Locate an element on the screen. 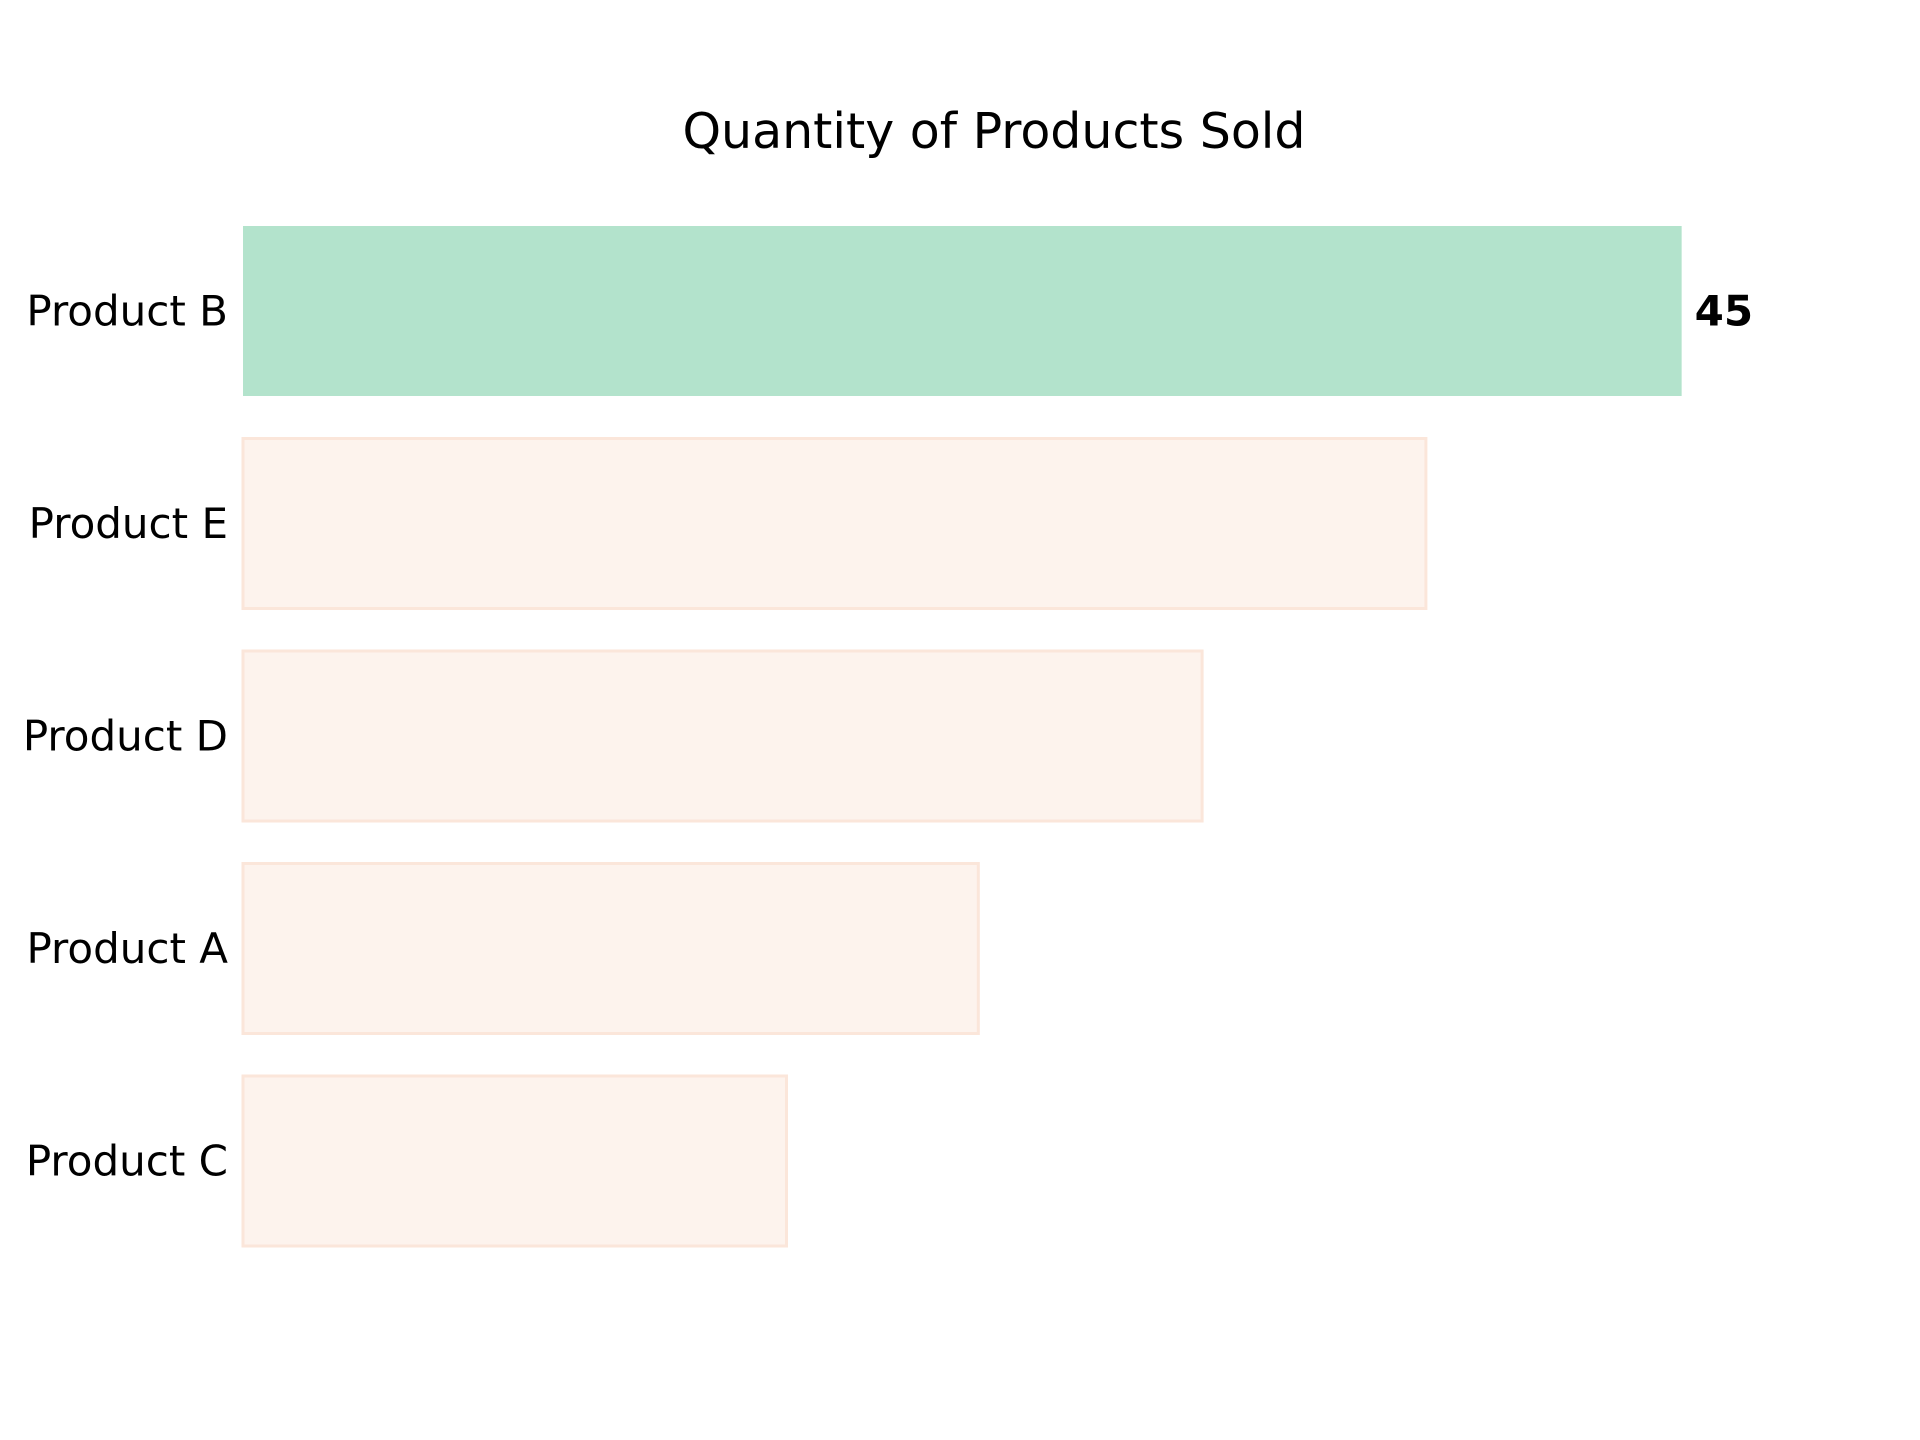 The height and width of the screenshot is (1440, 1920). bar-product-a is located at coordinates (610, 948).